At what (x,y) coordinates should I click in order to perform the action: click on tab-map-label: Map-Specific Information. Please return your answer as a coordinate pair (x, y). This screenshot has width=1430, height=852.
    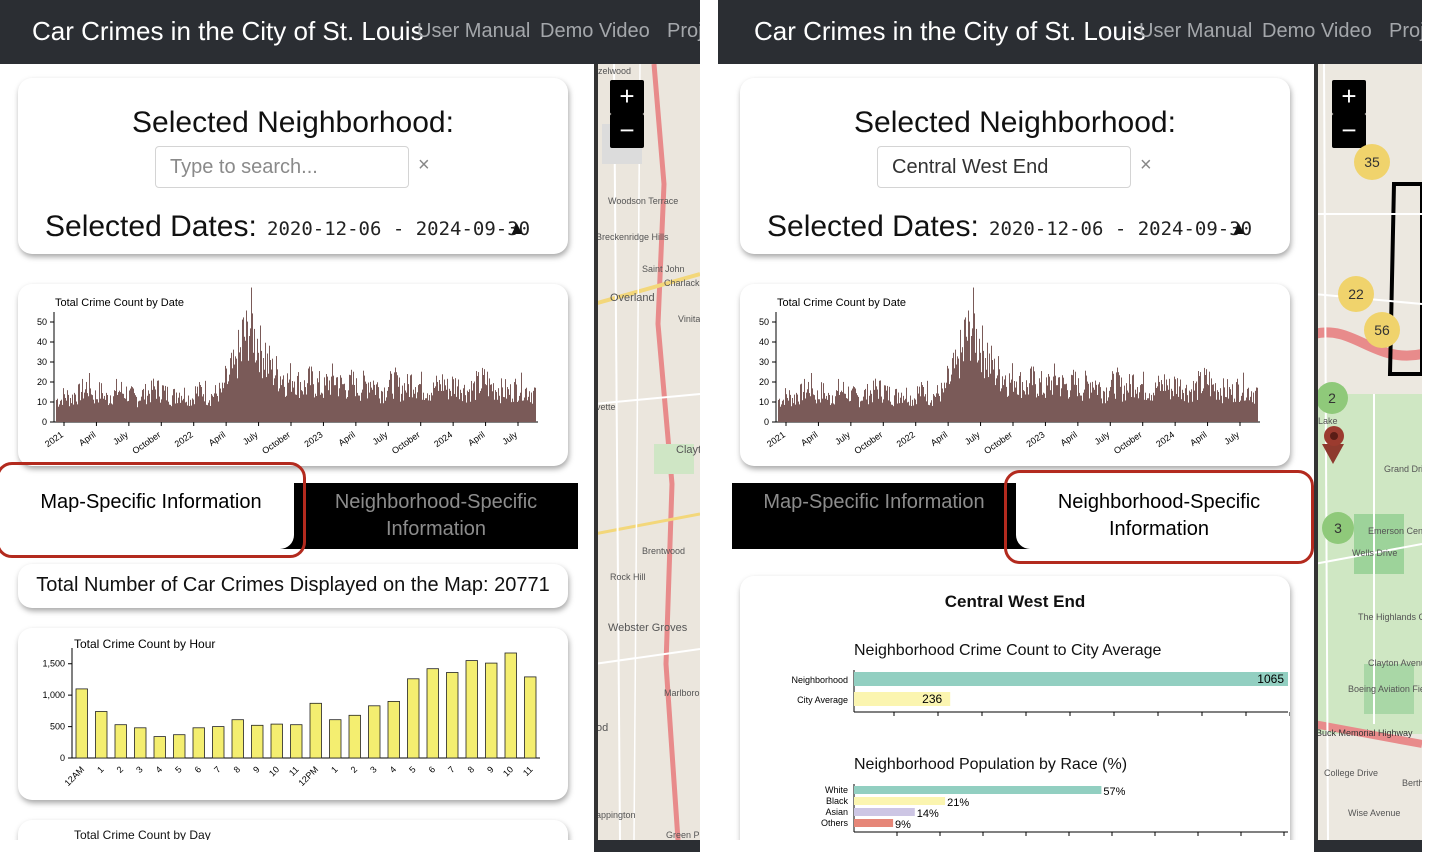
    Looking at the image, I should click on (151, 502).